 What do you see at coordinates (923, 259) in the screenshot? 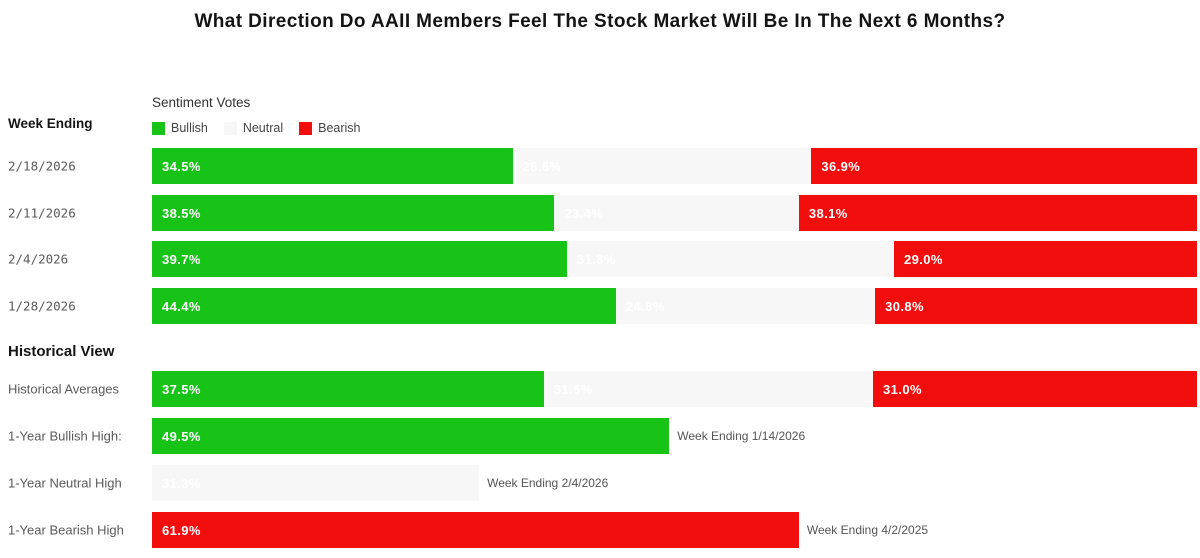
I see `bearish-value-label: 29.0%` at bounding box center [923, 259].